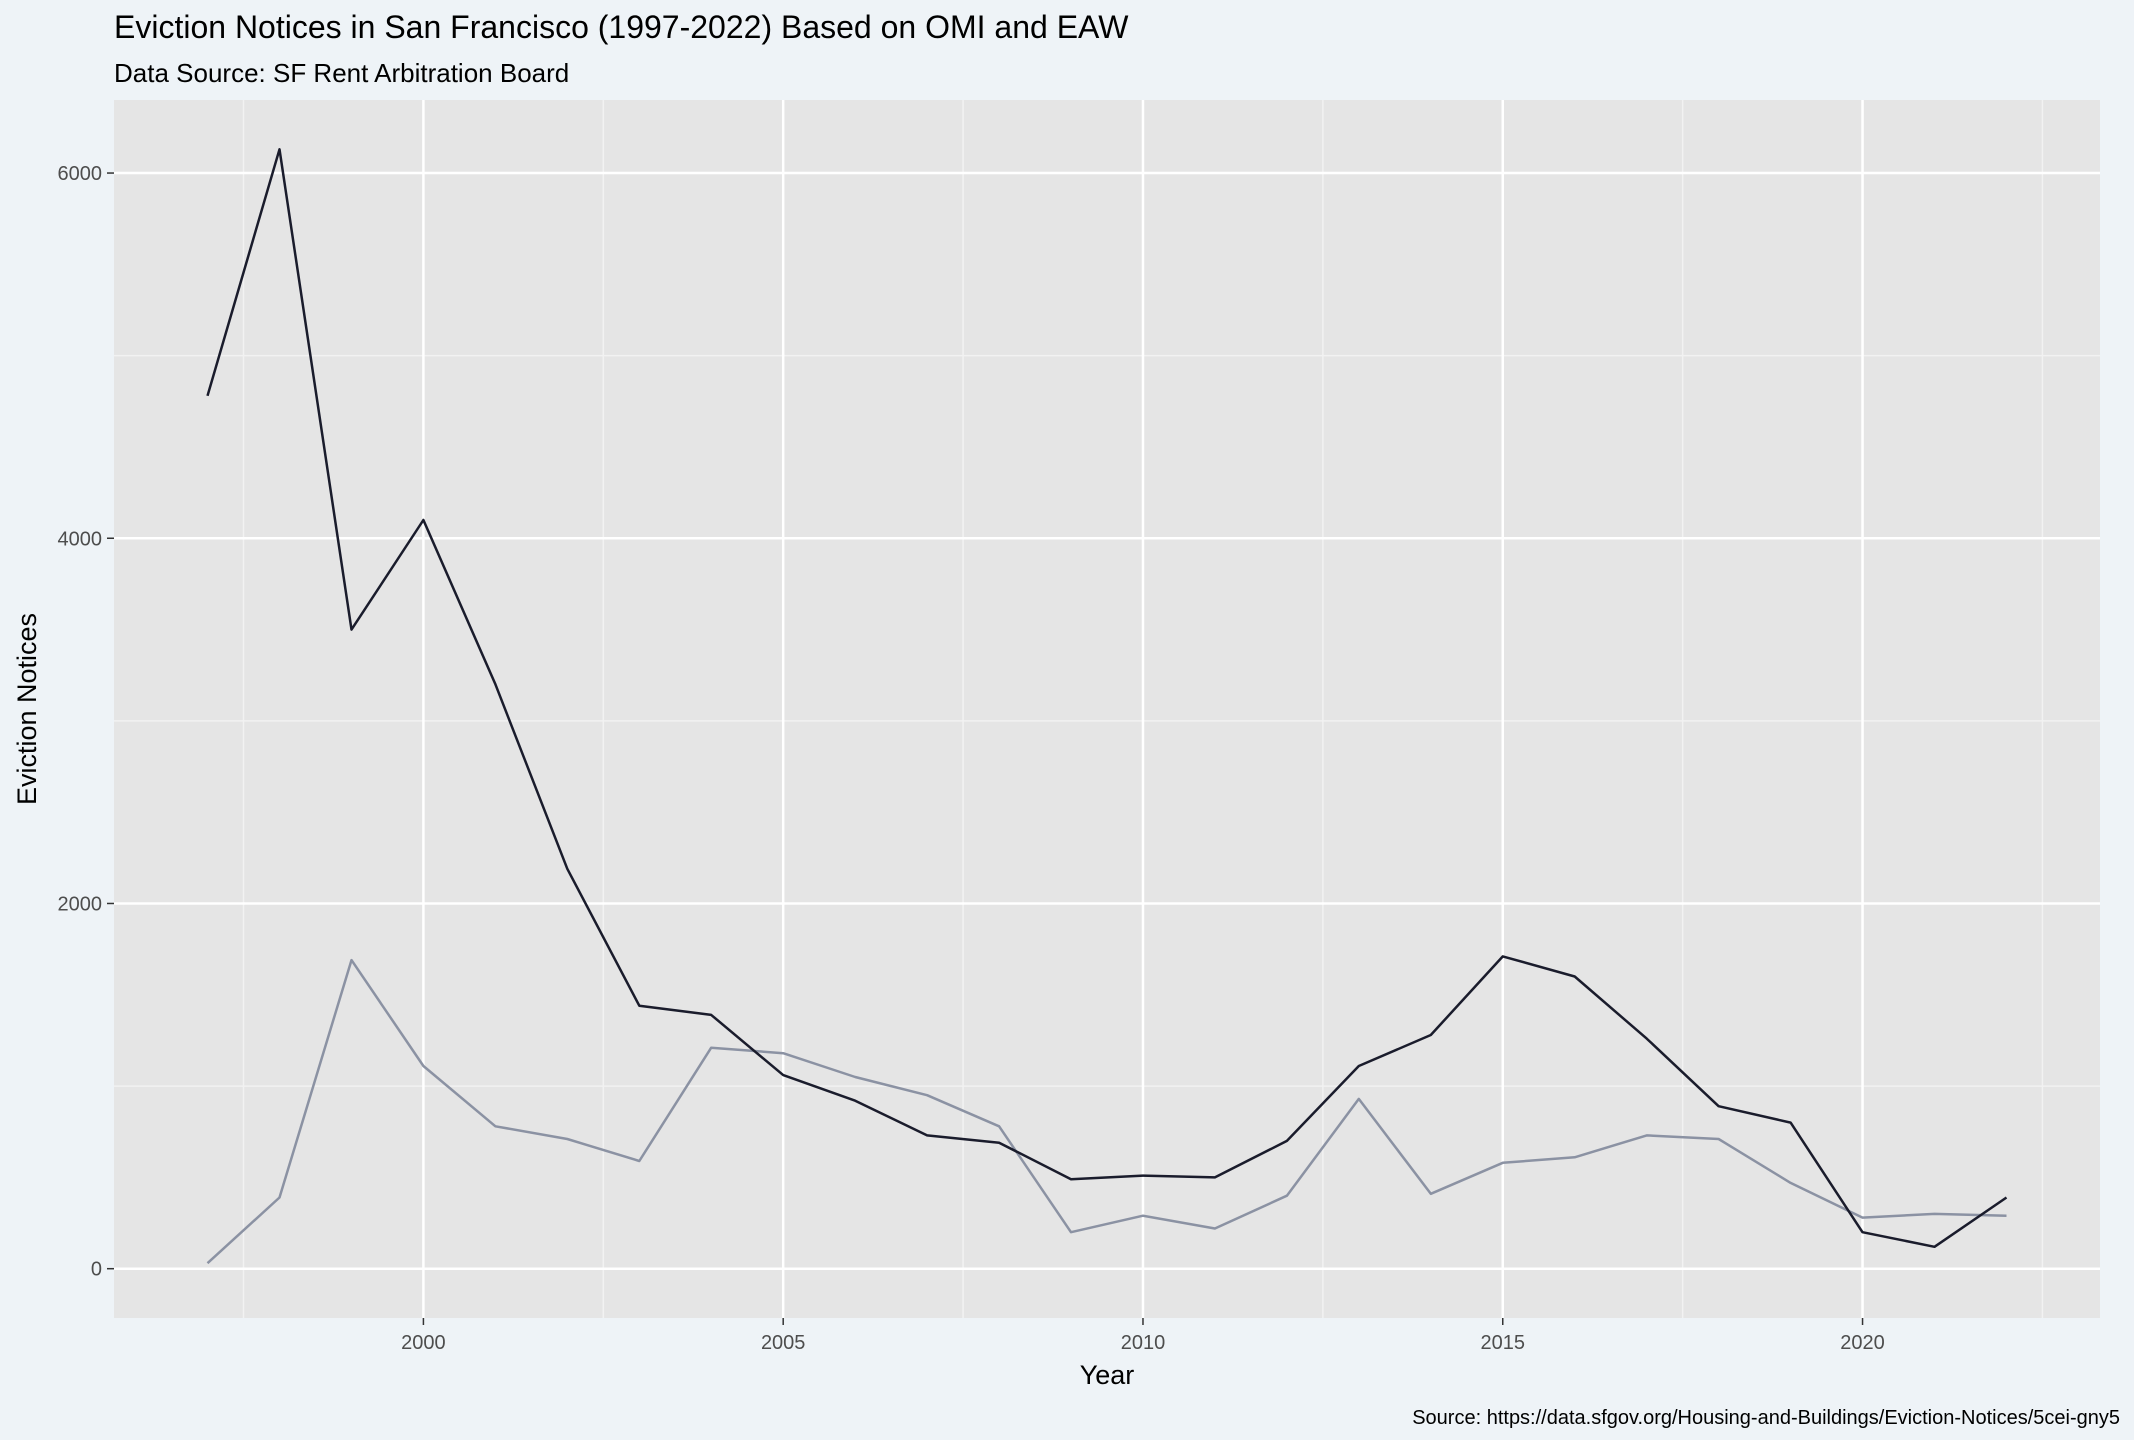 This screenshot has width=2134, height=1440. What do you see at coordinates (80, 174) in the screenshot?
I see `y-tick-label: 6000` at bounding box center [80, 174].